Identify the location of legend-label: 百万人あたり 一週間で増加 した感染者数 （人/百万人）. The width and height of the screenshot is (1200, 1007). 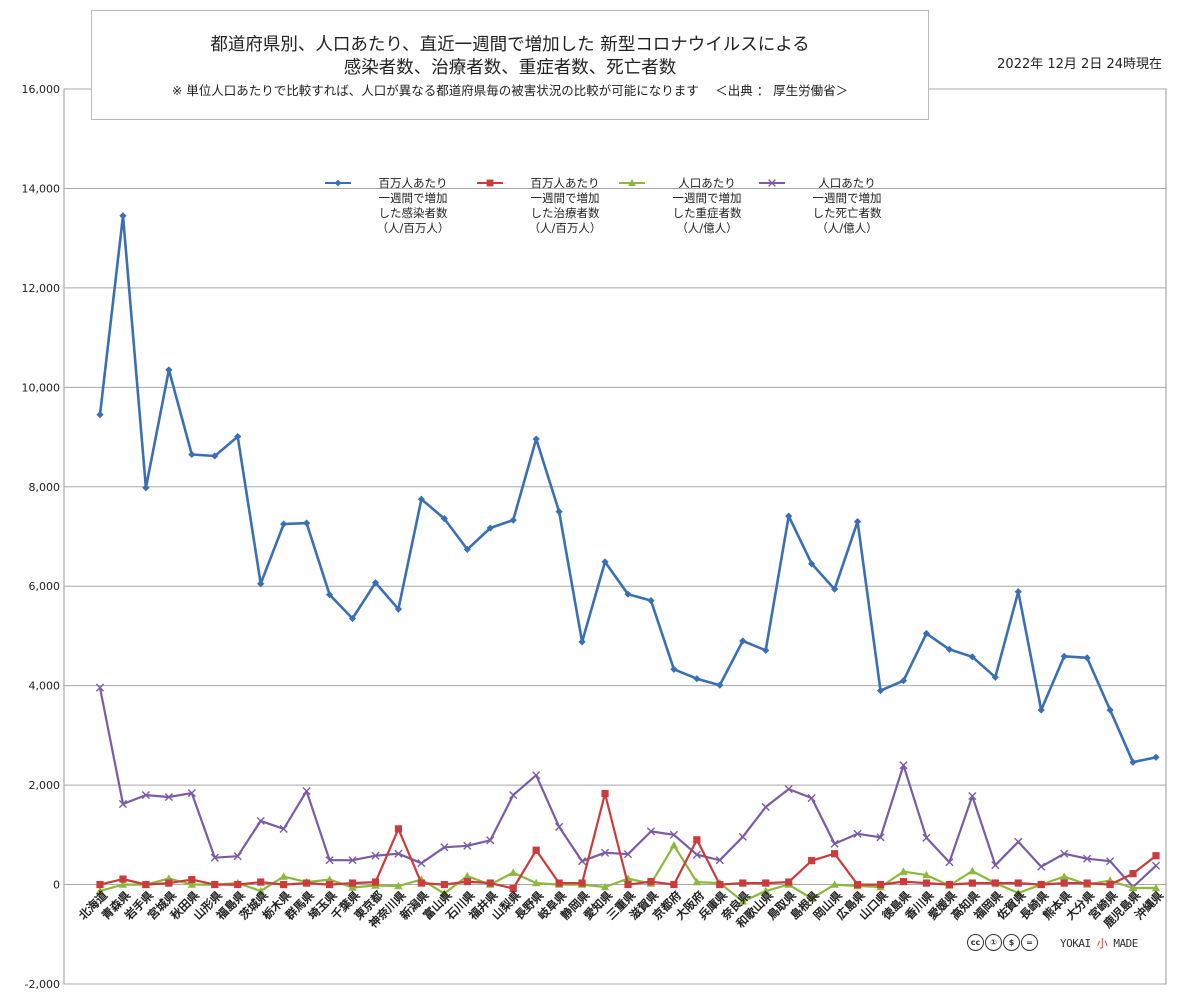
(413, 205).